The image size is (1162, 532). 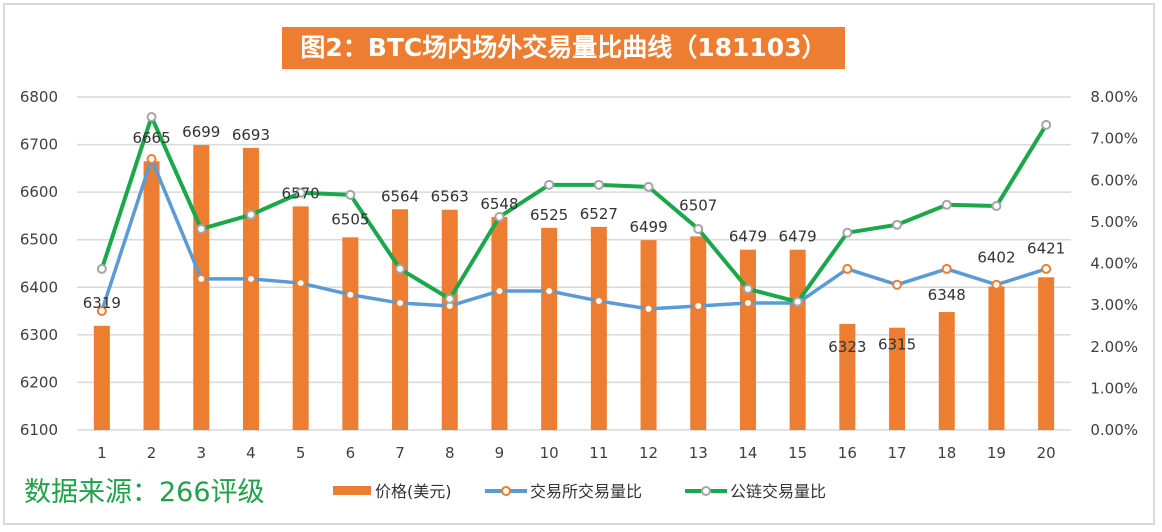 I want to click on y-left-tick: 6100, so click(x=39, y=430).